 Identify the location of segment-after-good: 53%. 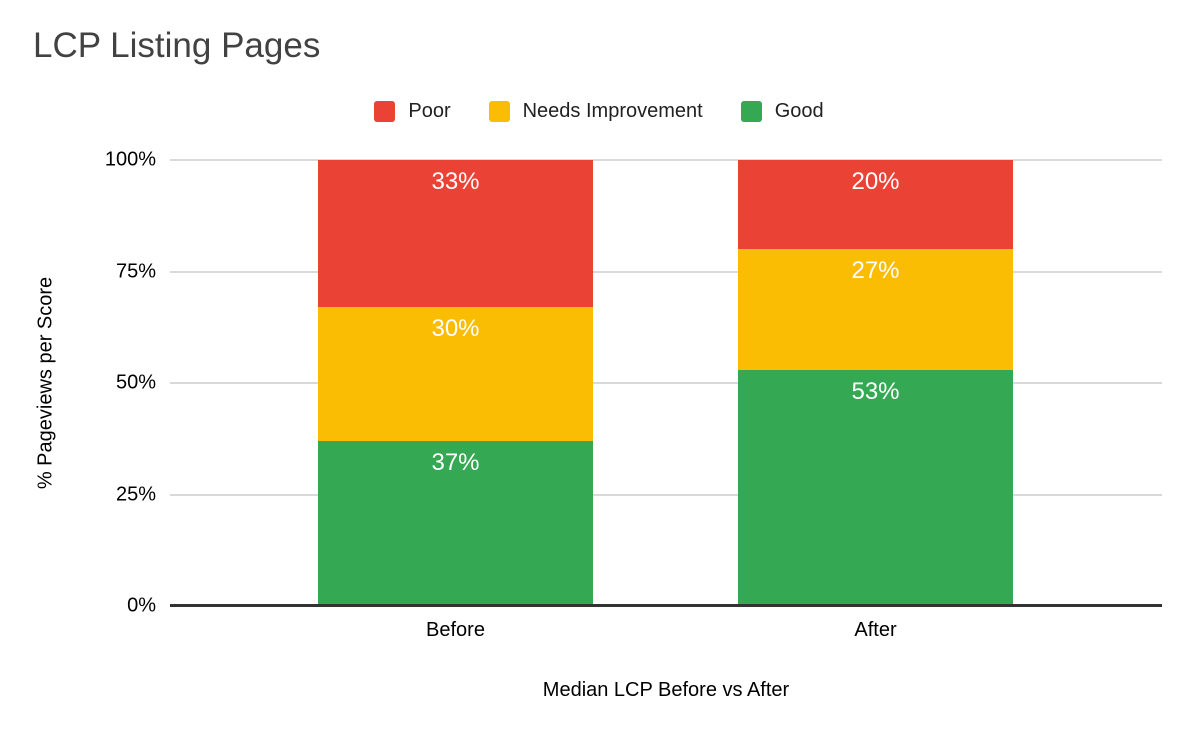
(875, 487).